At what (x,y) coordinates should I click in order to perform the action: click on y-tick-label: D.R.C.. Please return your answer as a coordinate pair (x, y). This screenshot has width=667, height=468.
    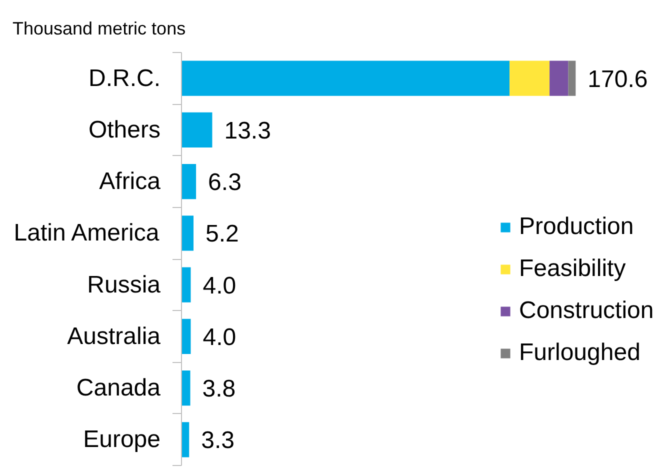
    Looking at the image, I should click on (124, 78).